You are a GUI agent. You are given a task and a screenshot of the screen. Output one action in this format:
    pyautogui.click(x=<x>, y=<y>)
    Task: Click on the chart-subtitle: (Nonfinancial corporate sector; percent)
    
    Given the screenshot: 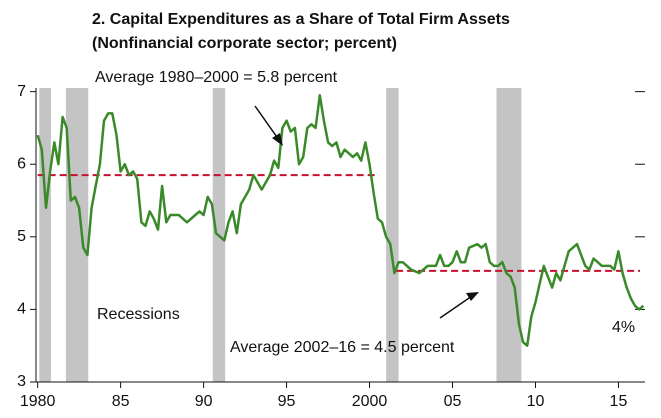 What is the action you would take?
    pyautogui.click(x=244, y=43)
    